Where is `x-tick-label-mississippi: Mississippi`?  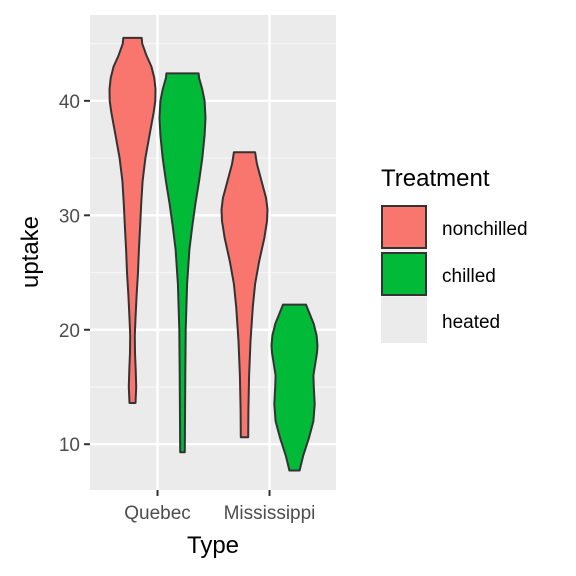 x-tick-label-mississippi: Mississippi is located at coordinates (270, 513).